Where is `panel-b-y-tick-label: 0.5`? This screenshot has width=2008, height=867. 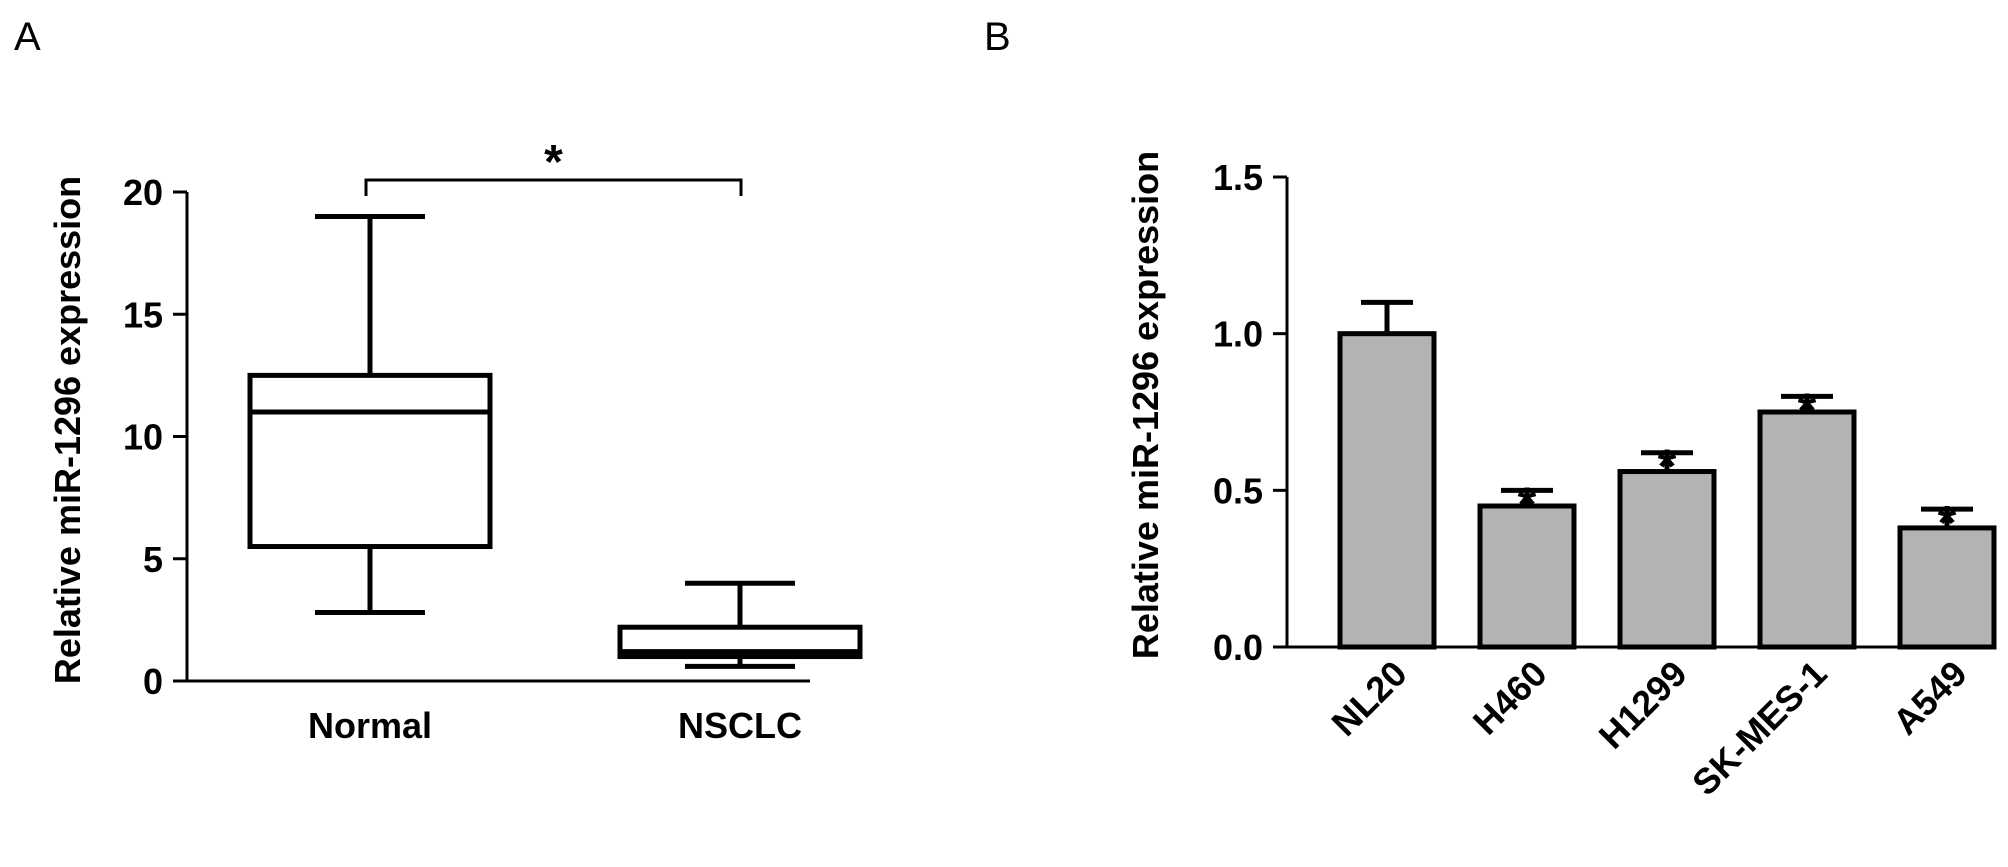 panel-b-y-tick-label: 0.5 is located at coordinates (1238, 490).